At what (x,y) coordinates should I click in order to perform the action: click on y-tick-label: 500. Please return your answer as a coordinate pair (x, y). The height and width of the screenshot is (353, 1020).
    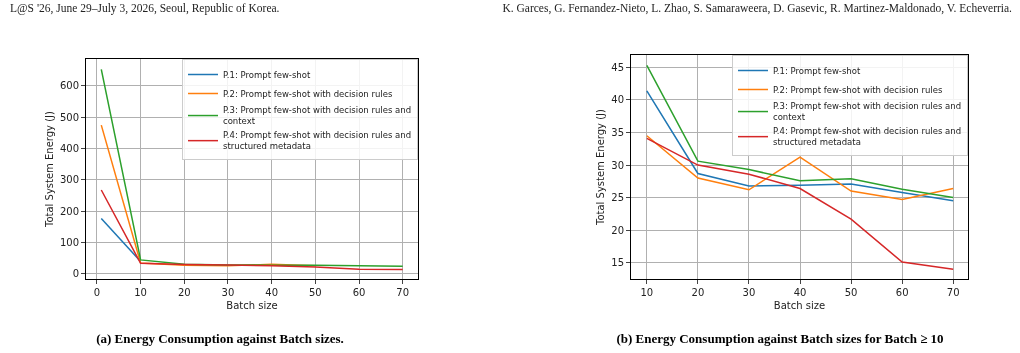
    Looking at the image, I should click on (69, 117).